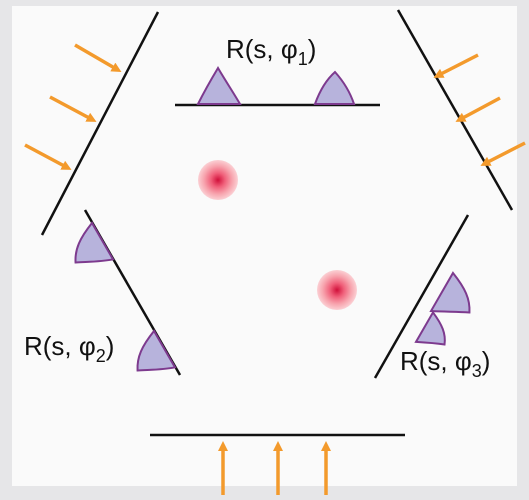 This screenshot has height=500, width=529. I want to click on projection-label: R(s, φ1), so click(271, 51).